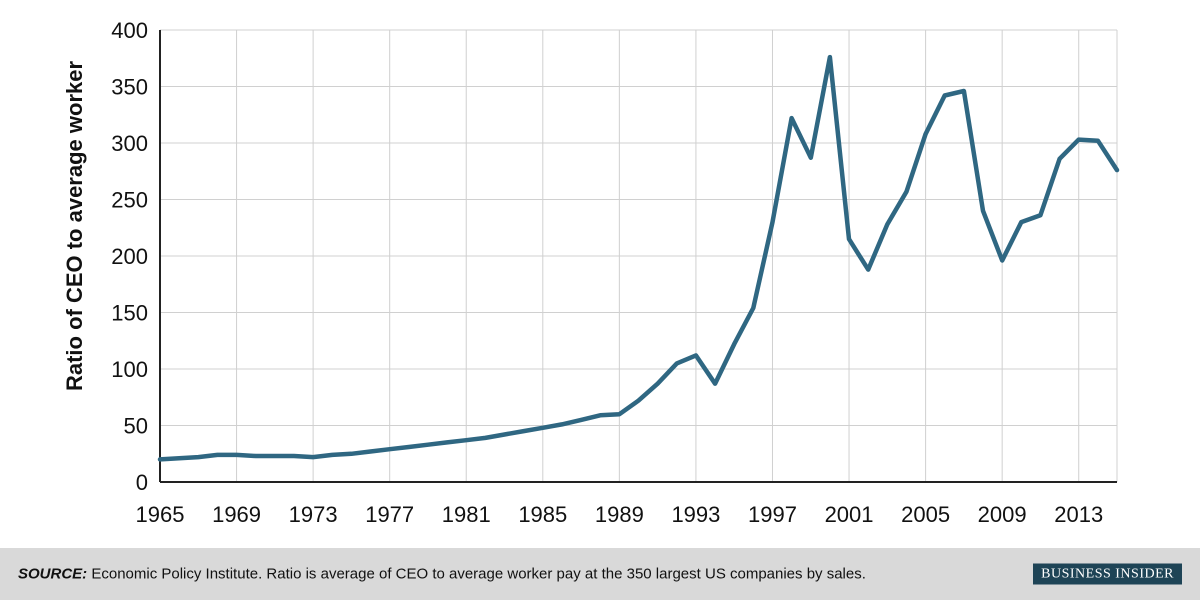 This screenshot has width=1200, height=600. I want to click on x-tick-label: 1989, so click(619, 514).